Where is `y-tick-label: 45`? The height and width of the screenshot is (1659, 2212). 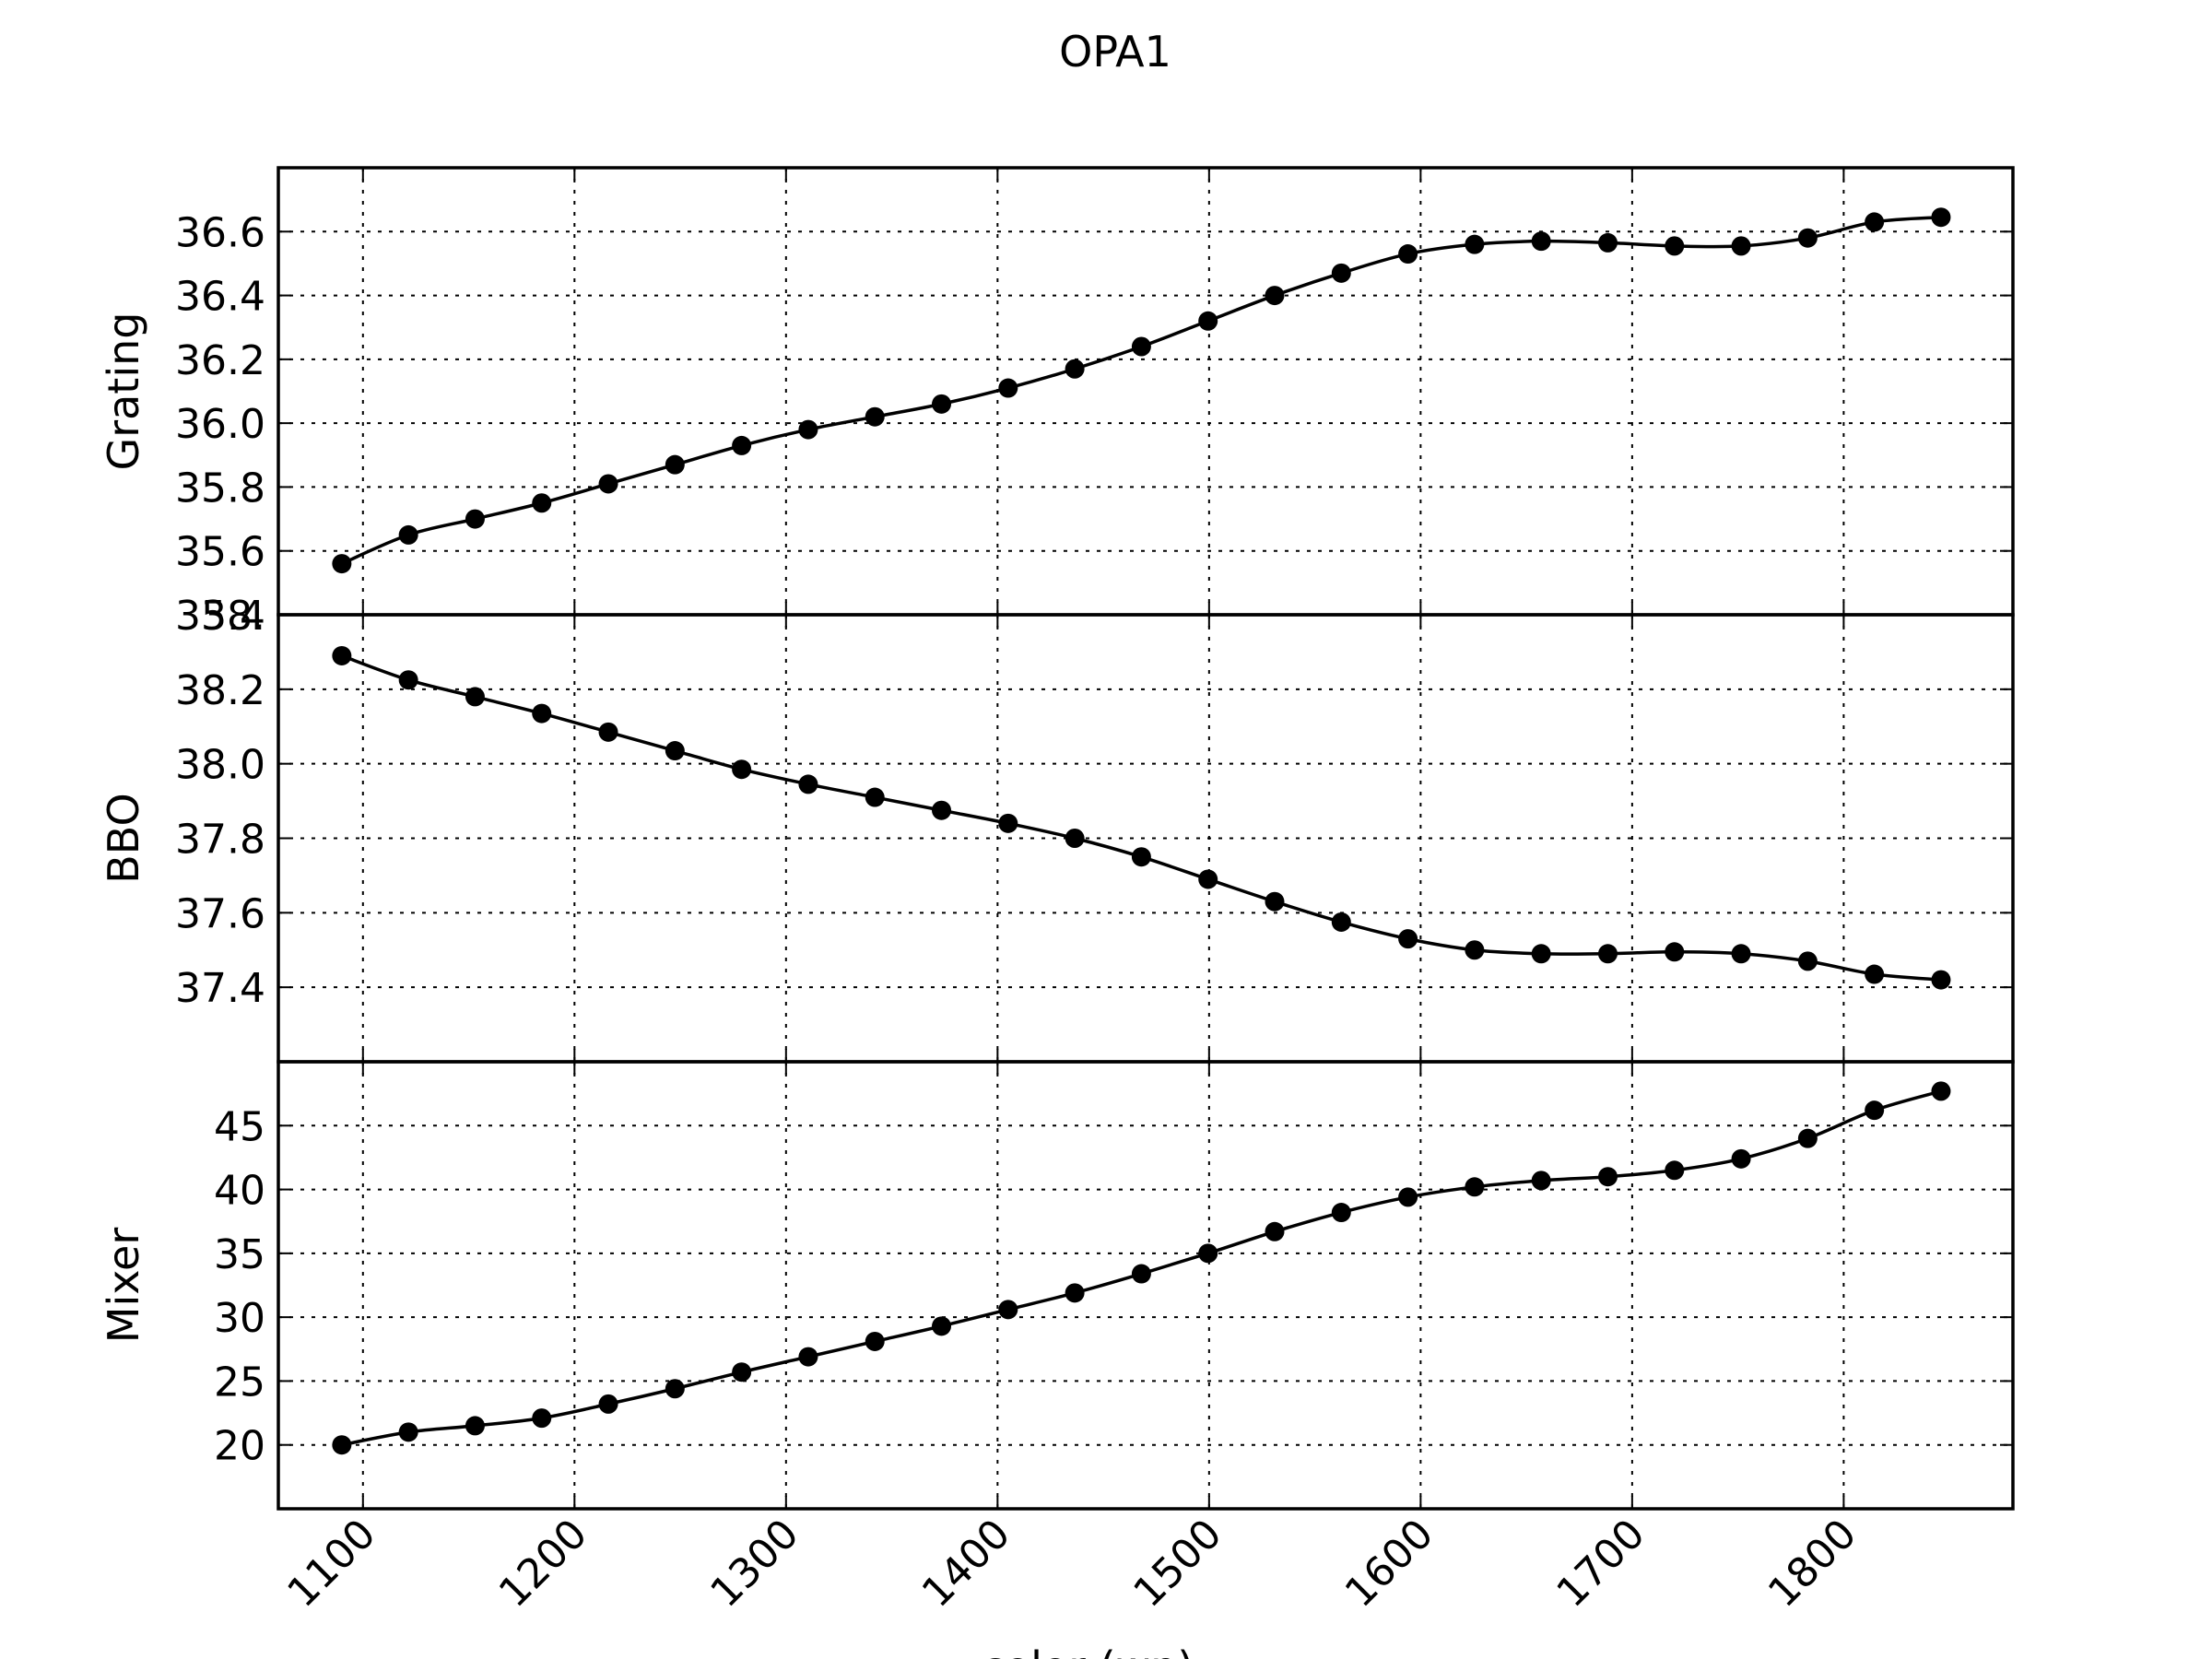
y-tick-label: 45 is located at coordinates (239, 1126).